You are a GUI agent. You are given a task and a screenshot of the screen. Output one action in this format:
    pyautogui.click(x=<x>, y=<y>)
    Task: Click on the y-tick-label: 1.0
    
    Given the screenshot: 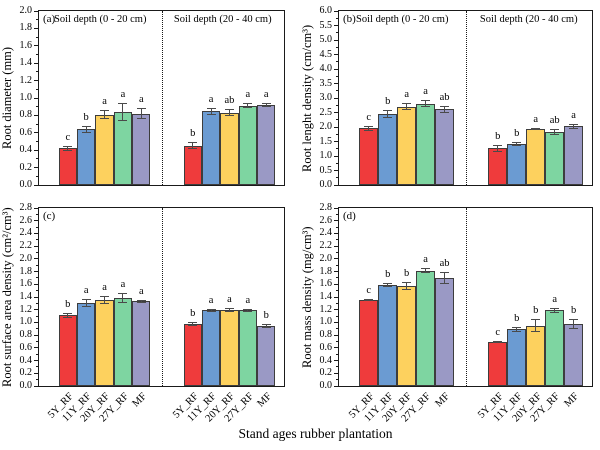 What is the action you would take?
    pyautogui.click(x=26, y=97)
    